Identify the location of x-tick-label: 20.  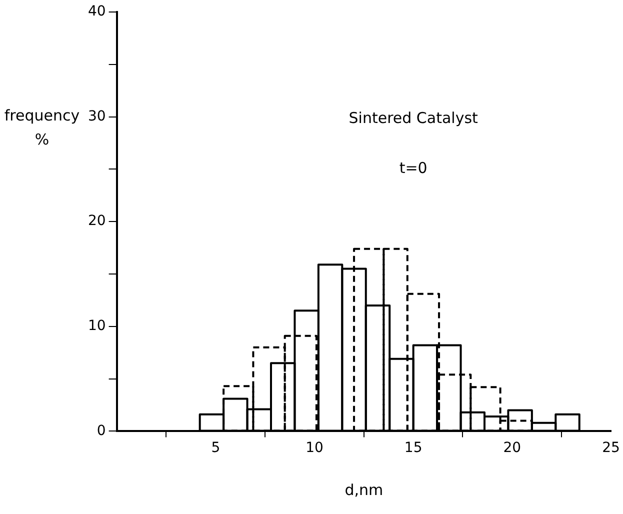
(512, 448).